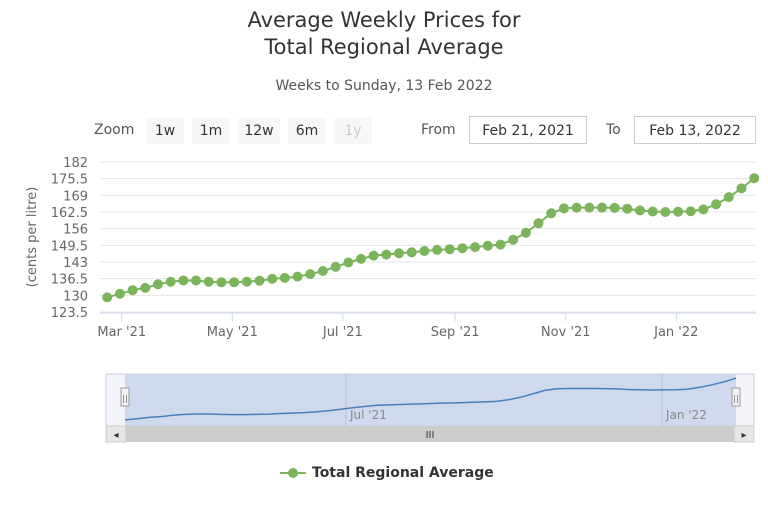  What do you see at coordinates (528, 130) in the screenshot?
I see `from-date-input: Feb 21, 2021` at bounding box center [528, 130].